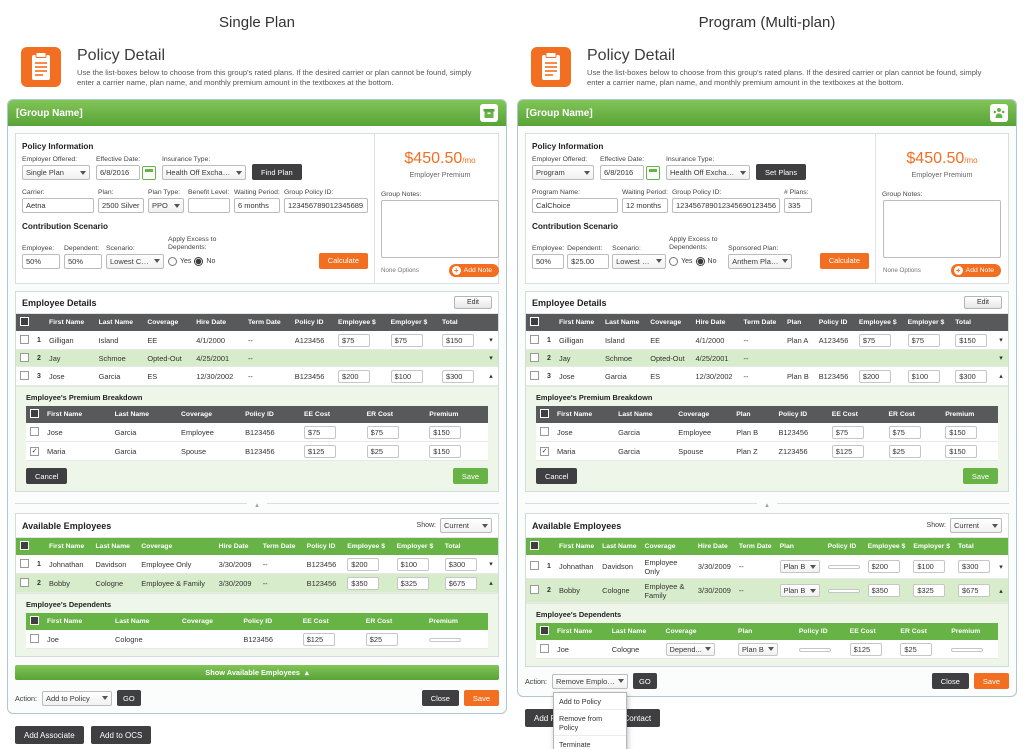 The image size is (1024, 749). I want to click on show-select: Current, so click(466, 525).